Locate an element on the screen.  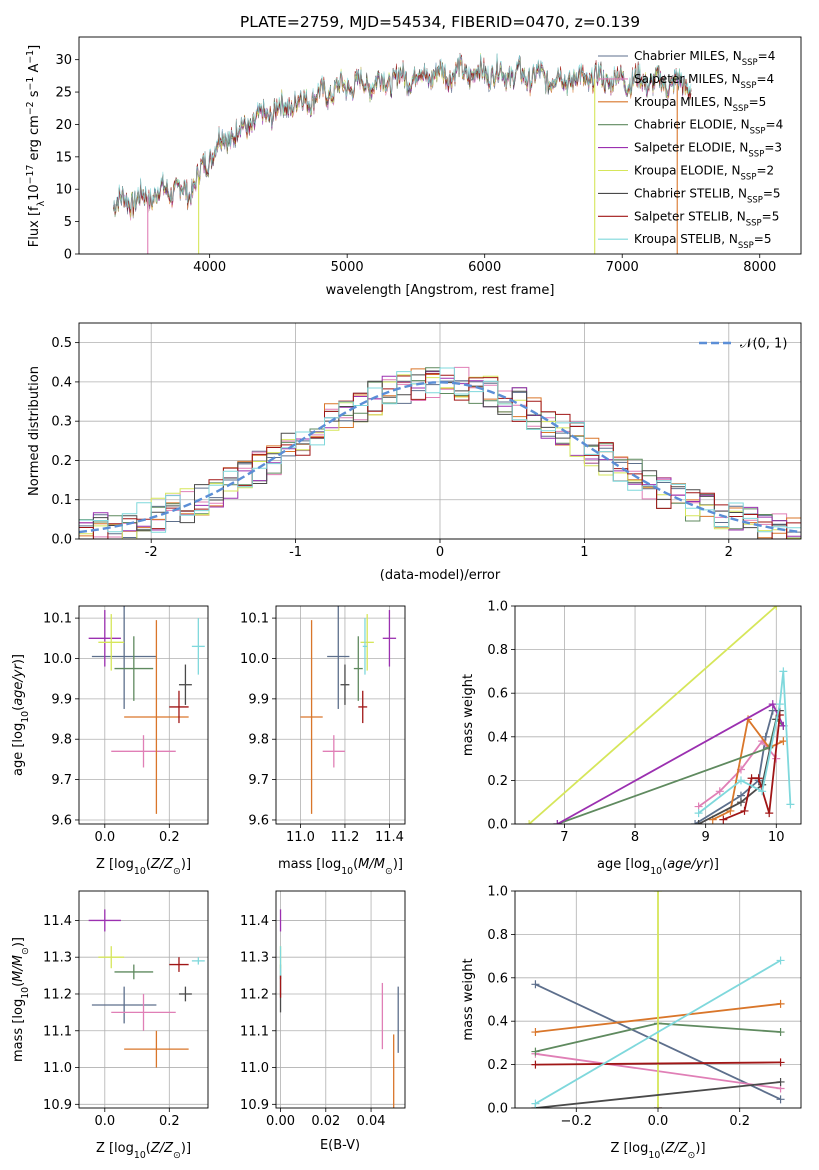
y-tick-label: 0.1 is located at coordinates (61, 500).